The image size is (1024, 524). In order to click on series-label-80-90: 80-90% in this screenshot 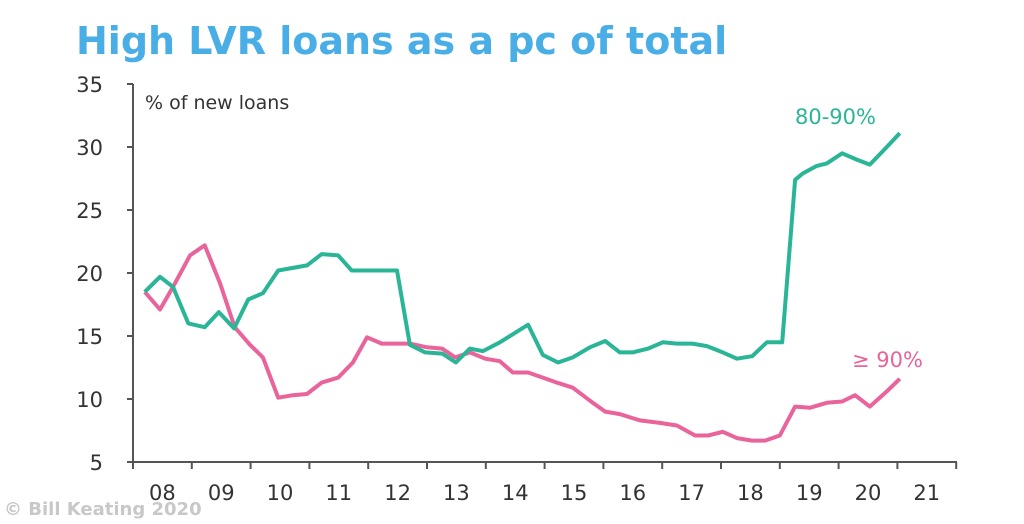, I will do `click(835, 117)`.